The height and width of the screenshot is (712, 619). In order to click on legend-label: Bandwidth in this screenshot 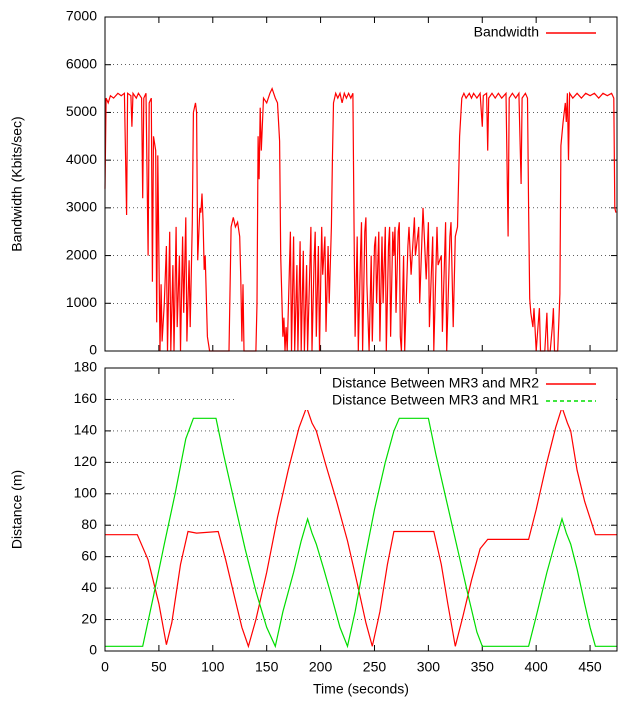, I will do `click(506, 32)`.